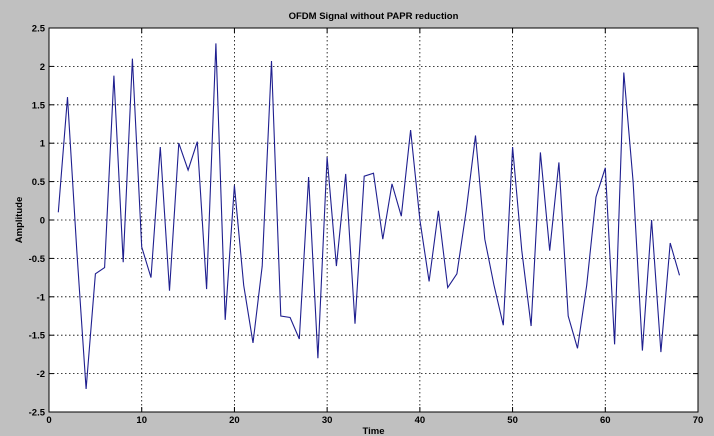 This screenshot has height=436, width=714. What do you see at coordinates (373, 431) in the screenshot?
I see `x-axis-label: Time` at bounding box center [373, 431].